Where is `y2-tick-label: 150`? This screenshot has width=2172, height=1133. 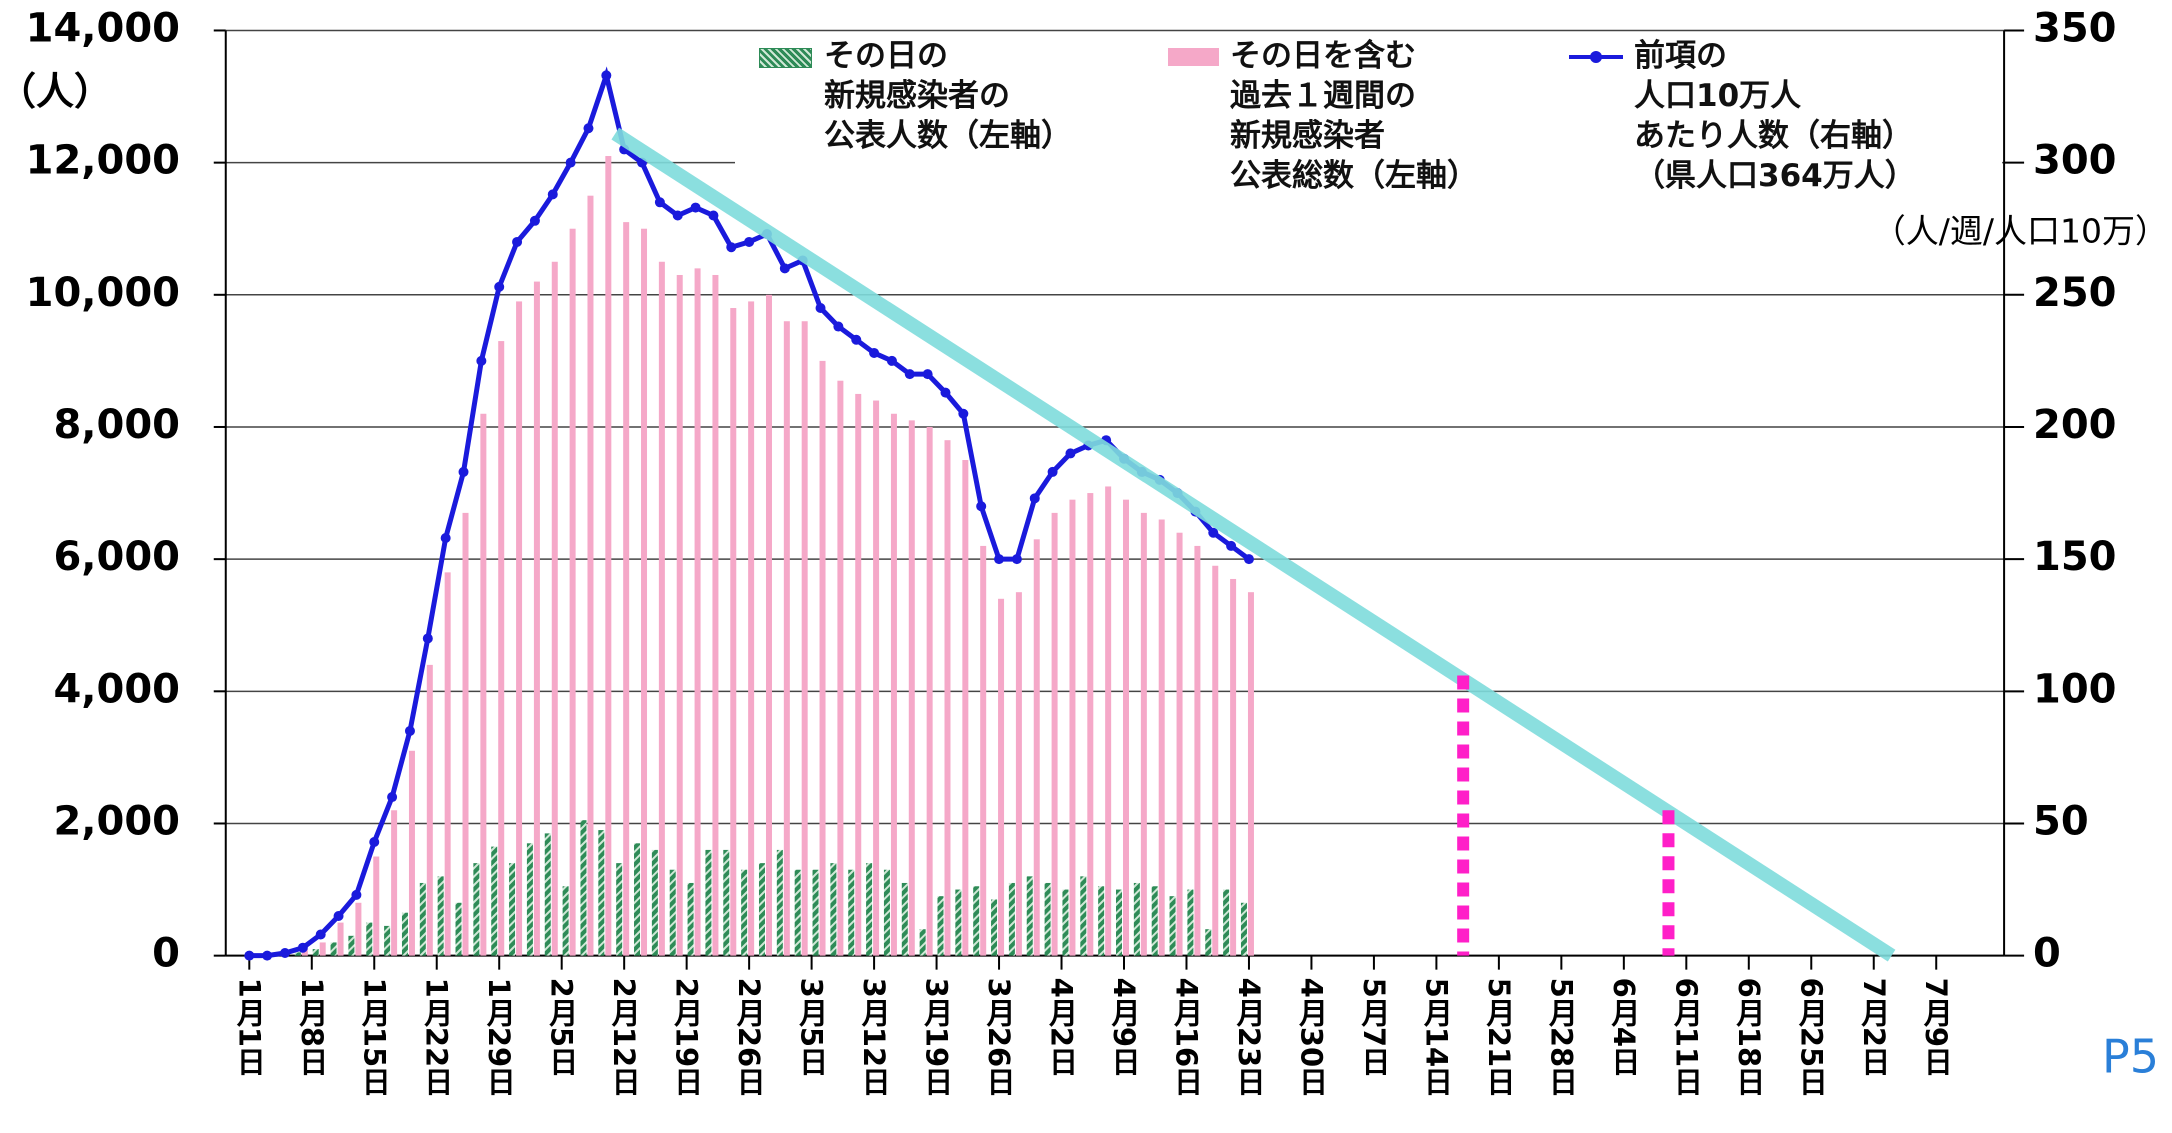
y2-tick-label: 150 is located at coordinates (2075, 557).